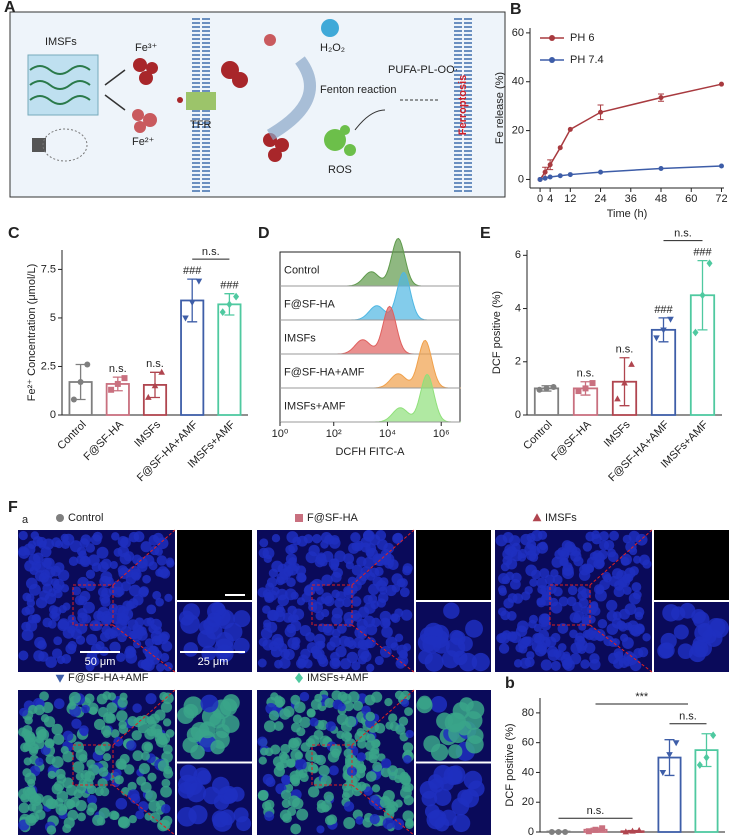  Describe the element at coordinates (423, 70) in the screenshot. I see `schematic-label: PUFA-PL-OO·` at that location.